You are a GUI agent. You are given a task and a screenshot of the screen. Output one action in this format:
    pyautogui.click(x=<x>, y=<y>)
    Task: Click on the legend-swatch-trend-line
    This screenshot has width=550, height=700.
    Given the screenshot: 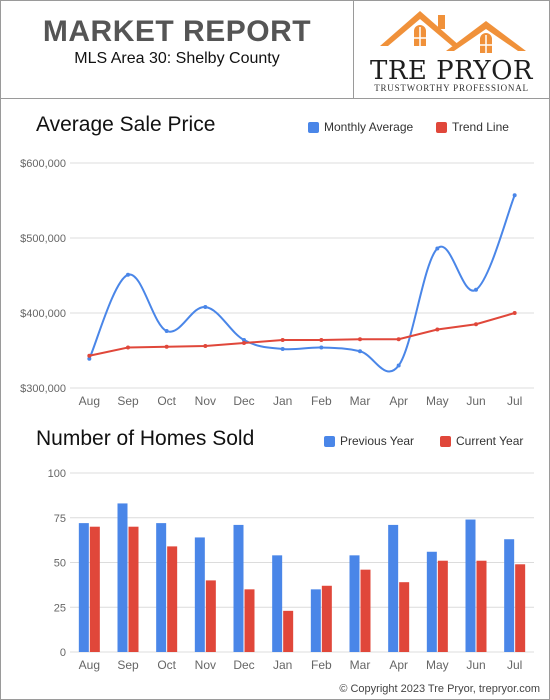 What is the action you would take?
    pyautogui.click(x=441, y=127)
    